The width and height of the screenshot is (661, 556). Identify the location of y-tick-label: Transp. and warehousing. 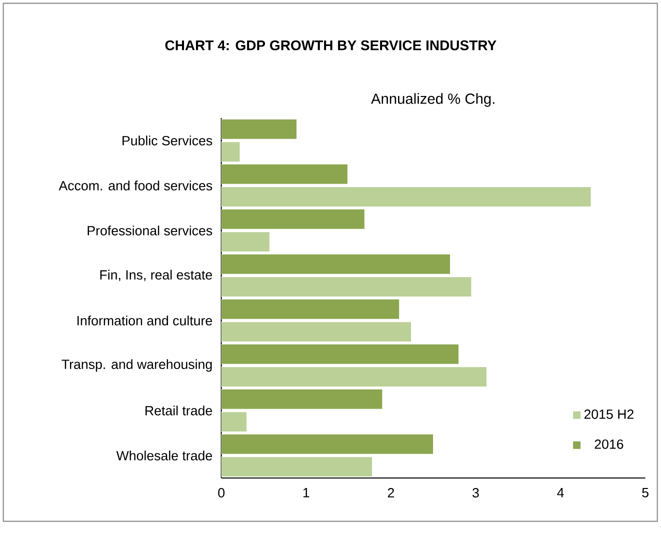
(137, 365).